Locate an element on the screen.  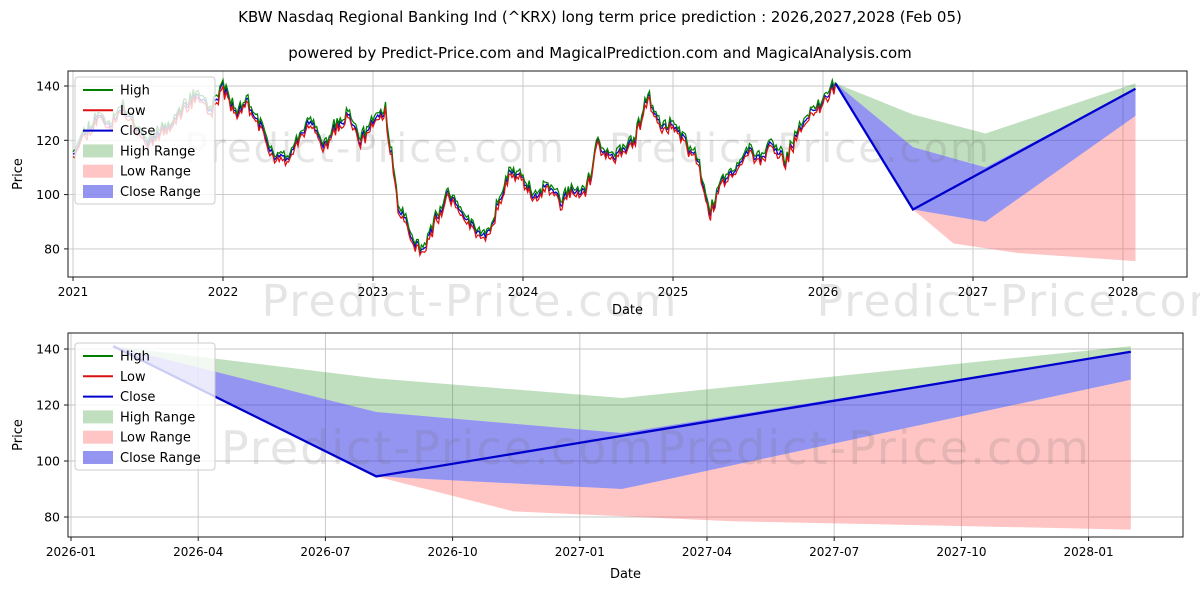
close-prediction-line is located at coordinates (985, 147).